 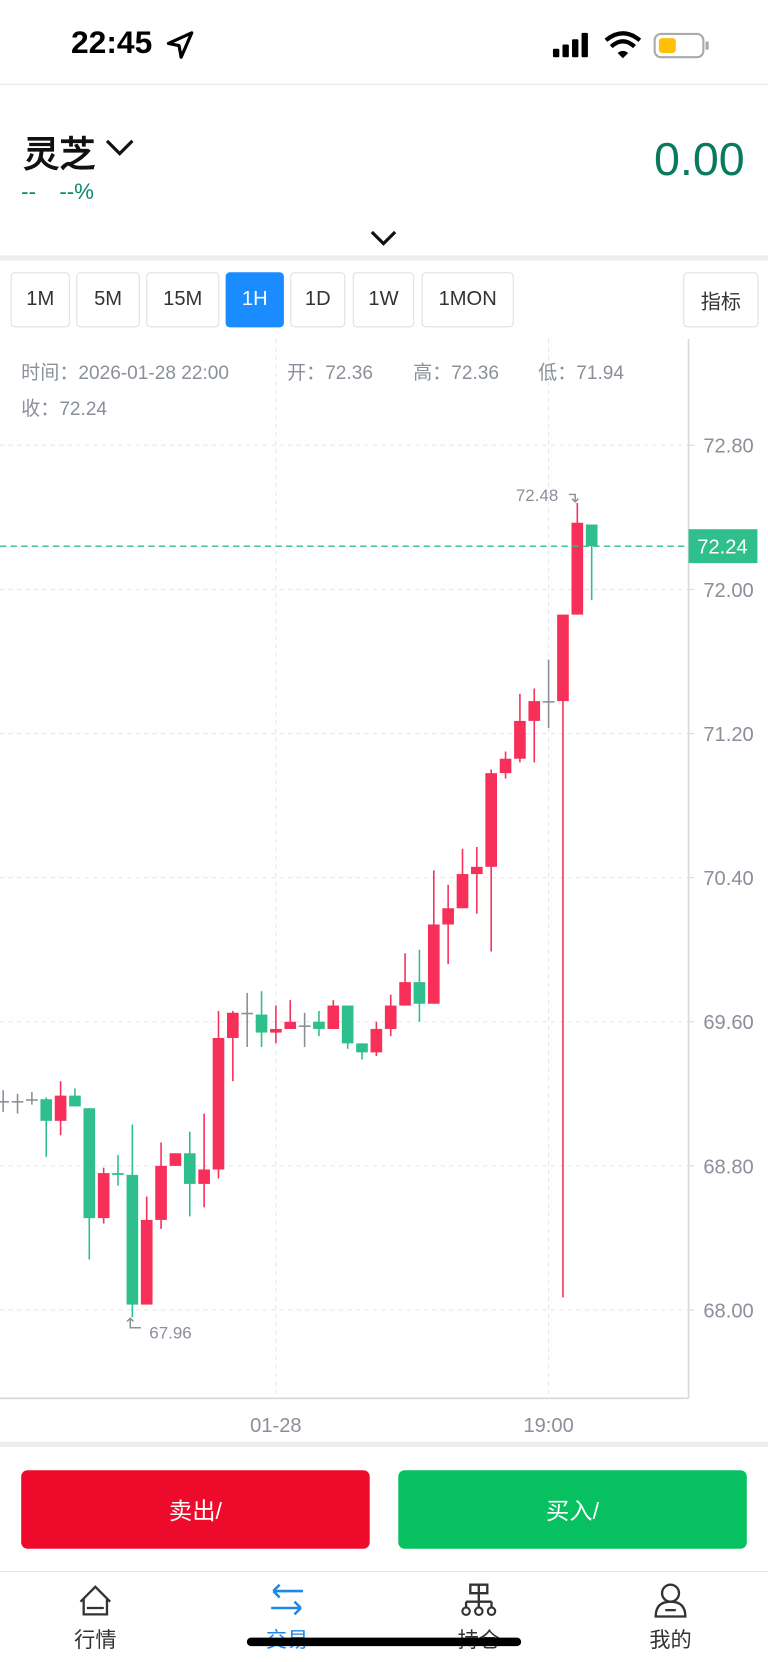 What do you see at coordinates (183, 300) in the screenshot?
I see `interval-tab: 15M` at bounding box center [183, 300].